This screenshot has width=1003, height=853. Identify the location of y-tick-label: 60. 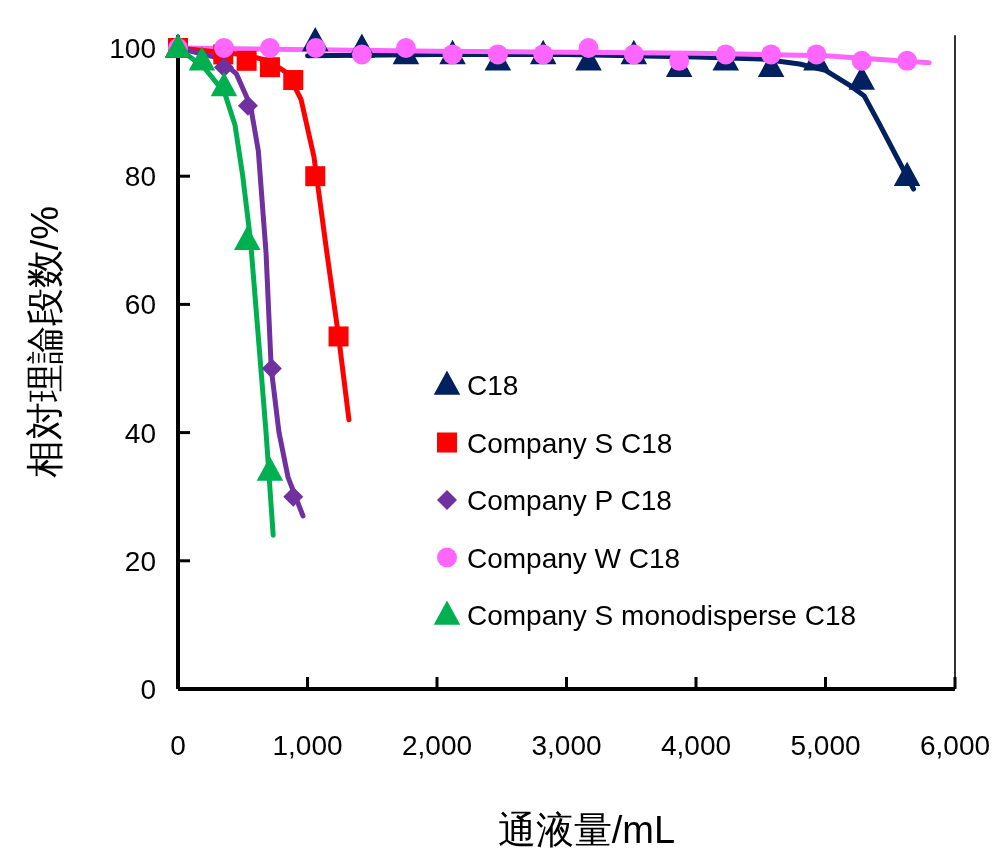
(140, 305).